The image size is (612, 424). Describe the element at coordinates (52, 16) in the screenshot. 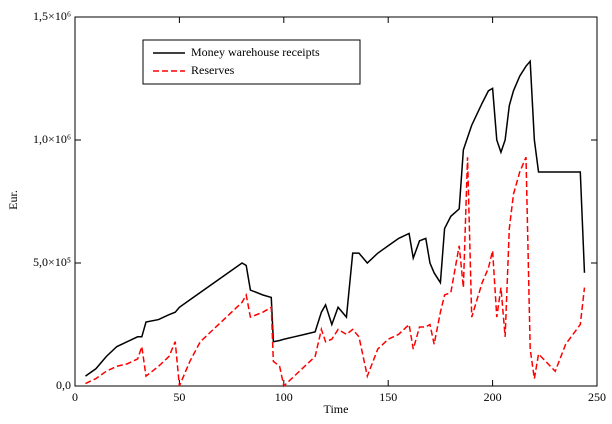

I see `y-tick-label: 1,5×10⁶` at that location.